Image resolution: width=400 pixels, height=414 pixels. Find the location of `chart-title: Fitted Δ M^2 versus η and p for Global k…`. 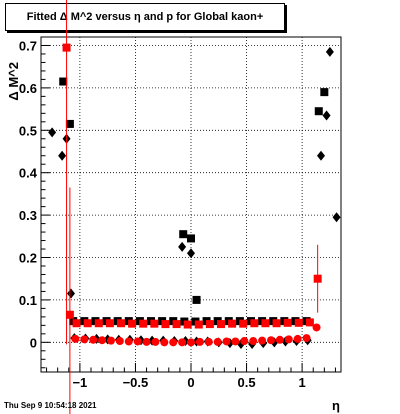

chart-title: Fitted Δ M^2 versus η and p for Global k… is located at coordinates (145, 17).